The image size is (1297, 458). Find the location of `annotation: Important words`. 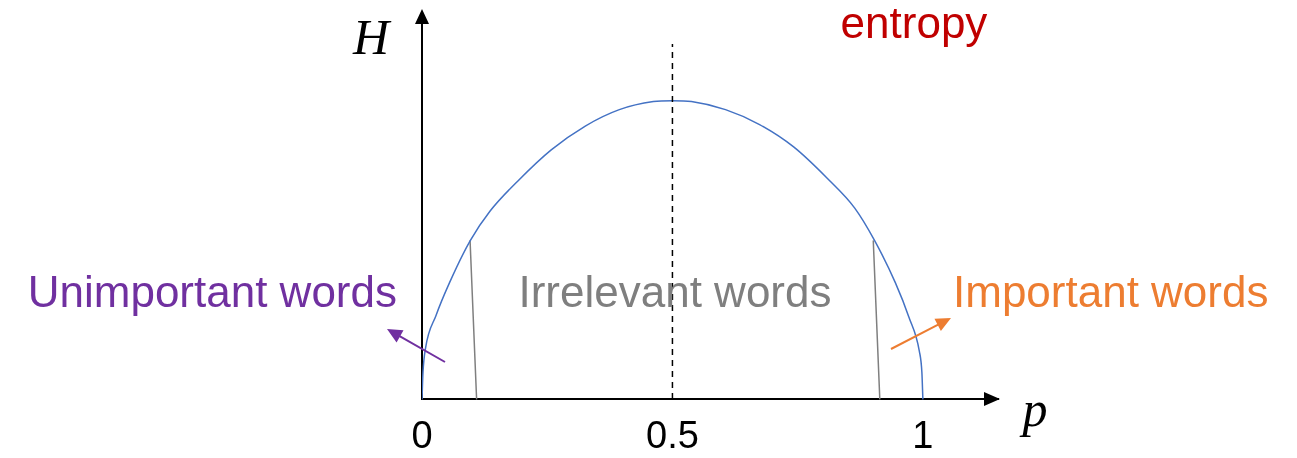

annotation: Important words is located at coordinates (1111, 291).